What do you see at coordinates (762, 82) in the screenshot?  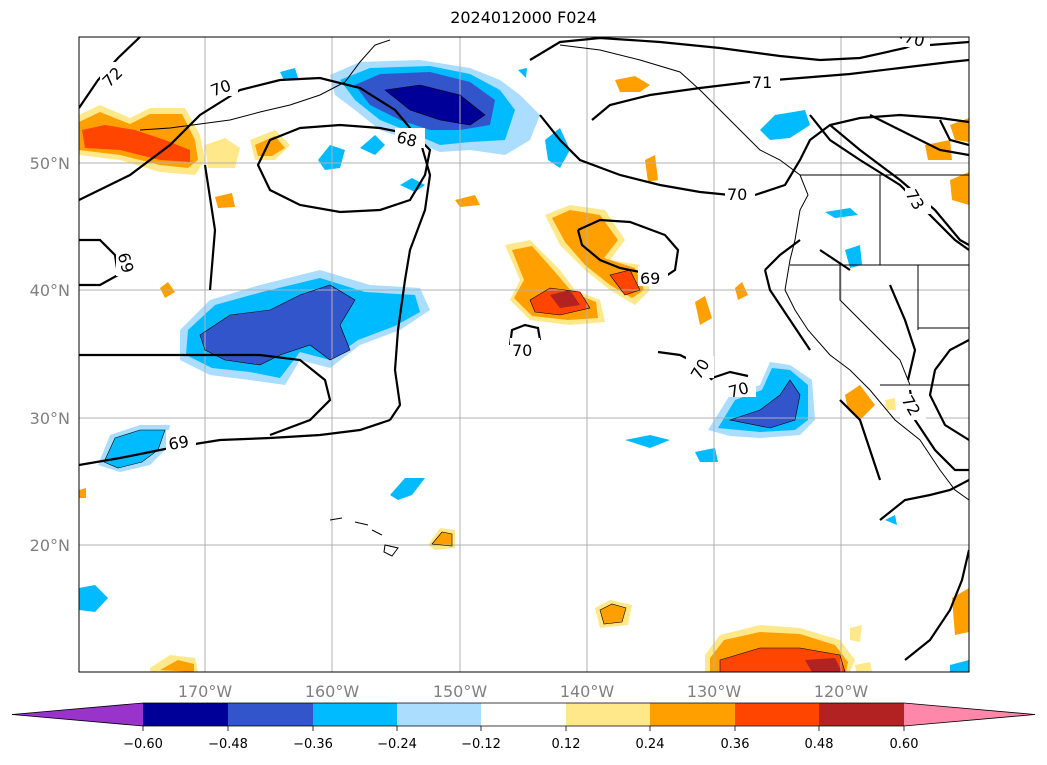 I see `contour-label: 71` at bounding box center [762, 82].